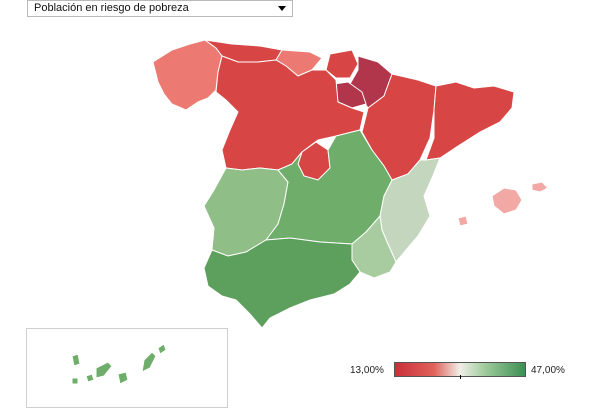 This screenshot has width=600, height=412. I want to click on region-canarias-lanzarote, so click(162, 349).